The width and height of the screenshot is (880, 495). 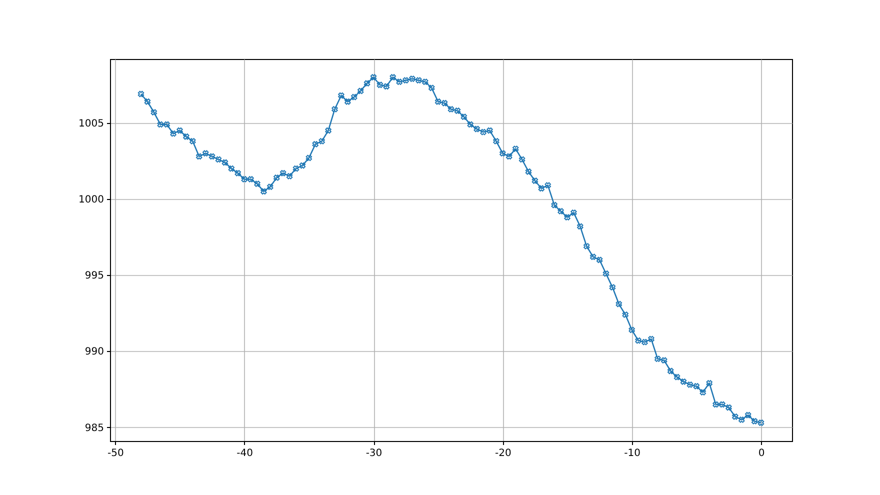 What do you see at coordinates (94, 276) in the screenshot?
I see `y-tick-label: 995` at bounding box center [94, 276].